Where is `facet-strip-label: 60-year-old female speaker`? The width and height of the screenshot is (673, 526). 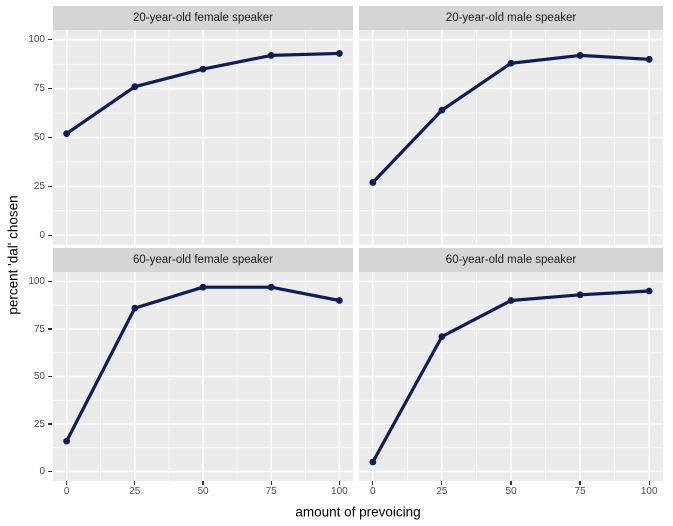 facet-strip-label: 60-year-old female speaker is located at coordinates (203, 260).